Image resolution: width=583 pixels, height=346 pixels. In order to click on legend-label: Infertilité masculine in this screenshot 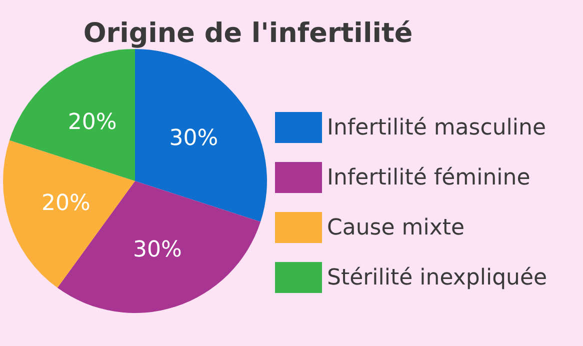, I will do `click(436, 128)`.